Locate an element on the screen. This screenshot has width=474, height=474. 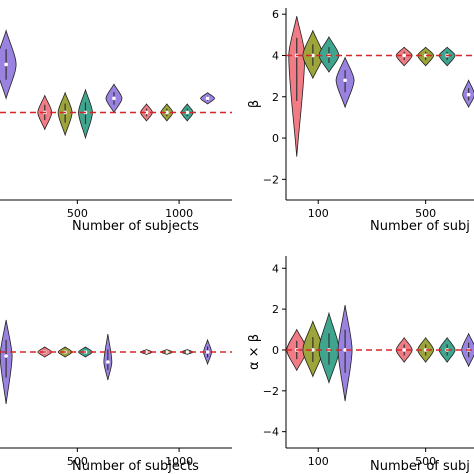
y-axis-label: α × β is located at coordinates (254, 352).